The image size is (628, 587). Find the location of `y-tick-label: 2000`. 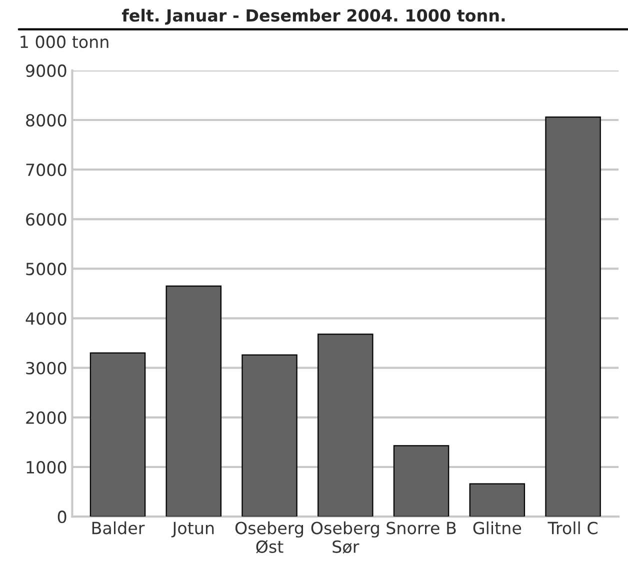

y-tick-label: 2000 is located at coordinates (46, 417).